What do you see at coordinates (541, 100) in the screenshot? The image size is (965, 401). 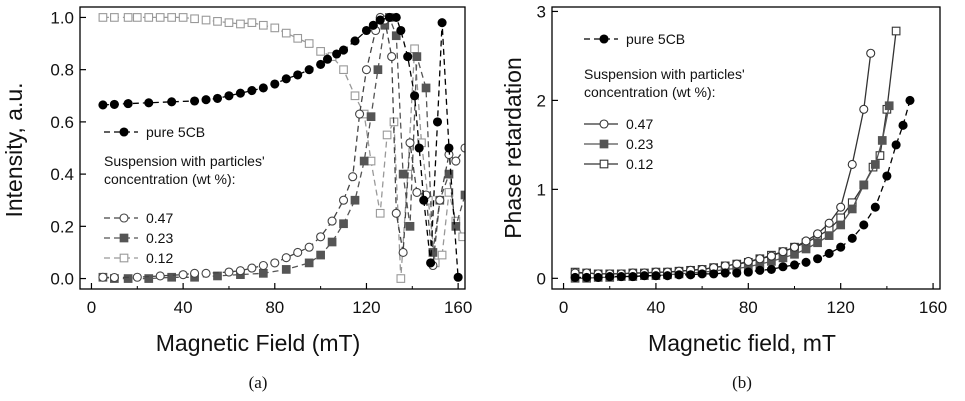 I see `y-tick-label: 2` at bounding box center [541, 100].